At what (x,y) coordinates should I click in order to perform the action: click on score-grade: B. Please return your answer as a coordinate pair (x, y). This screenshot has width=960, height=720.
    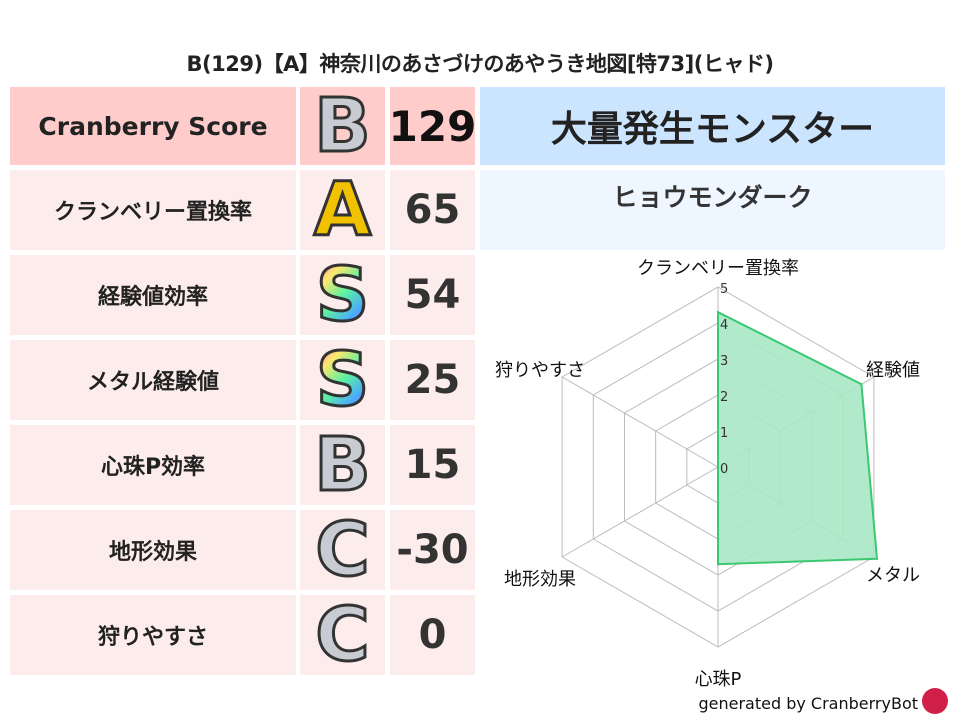
    Looking at the image, I should click on (342, 126).